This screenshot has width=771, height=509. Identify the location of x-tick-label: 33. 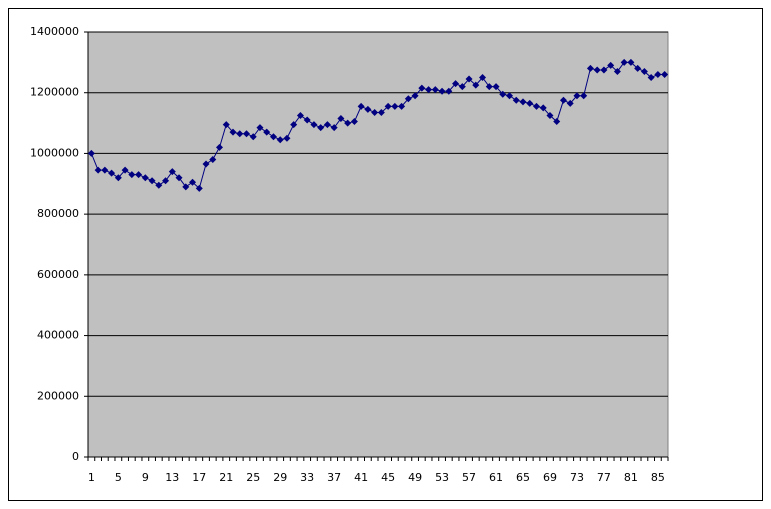
(307, 477).